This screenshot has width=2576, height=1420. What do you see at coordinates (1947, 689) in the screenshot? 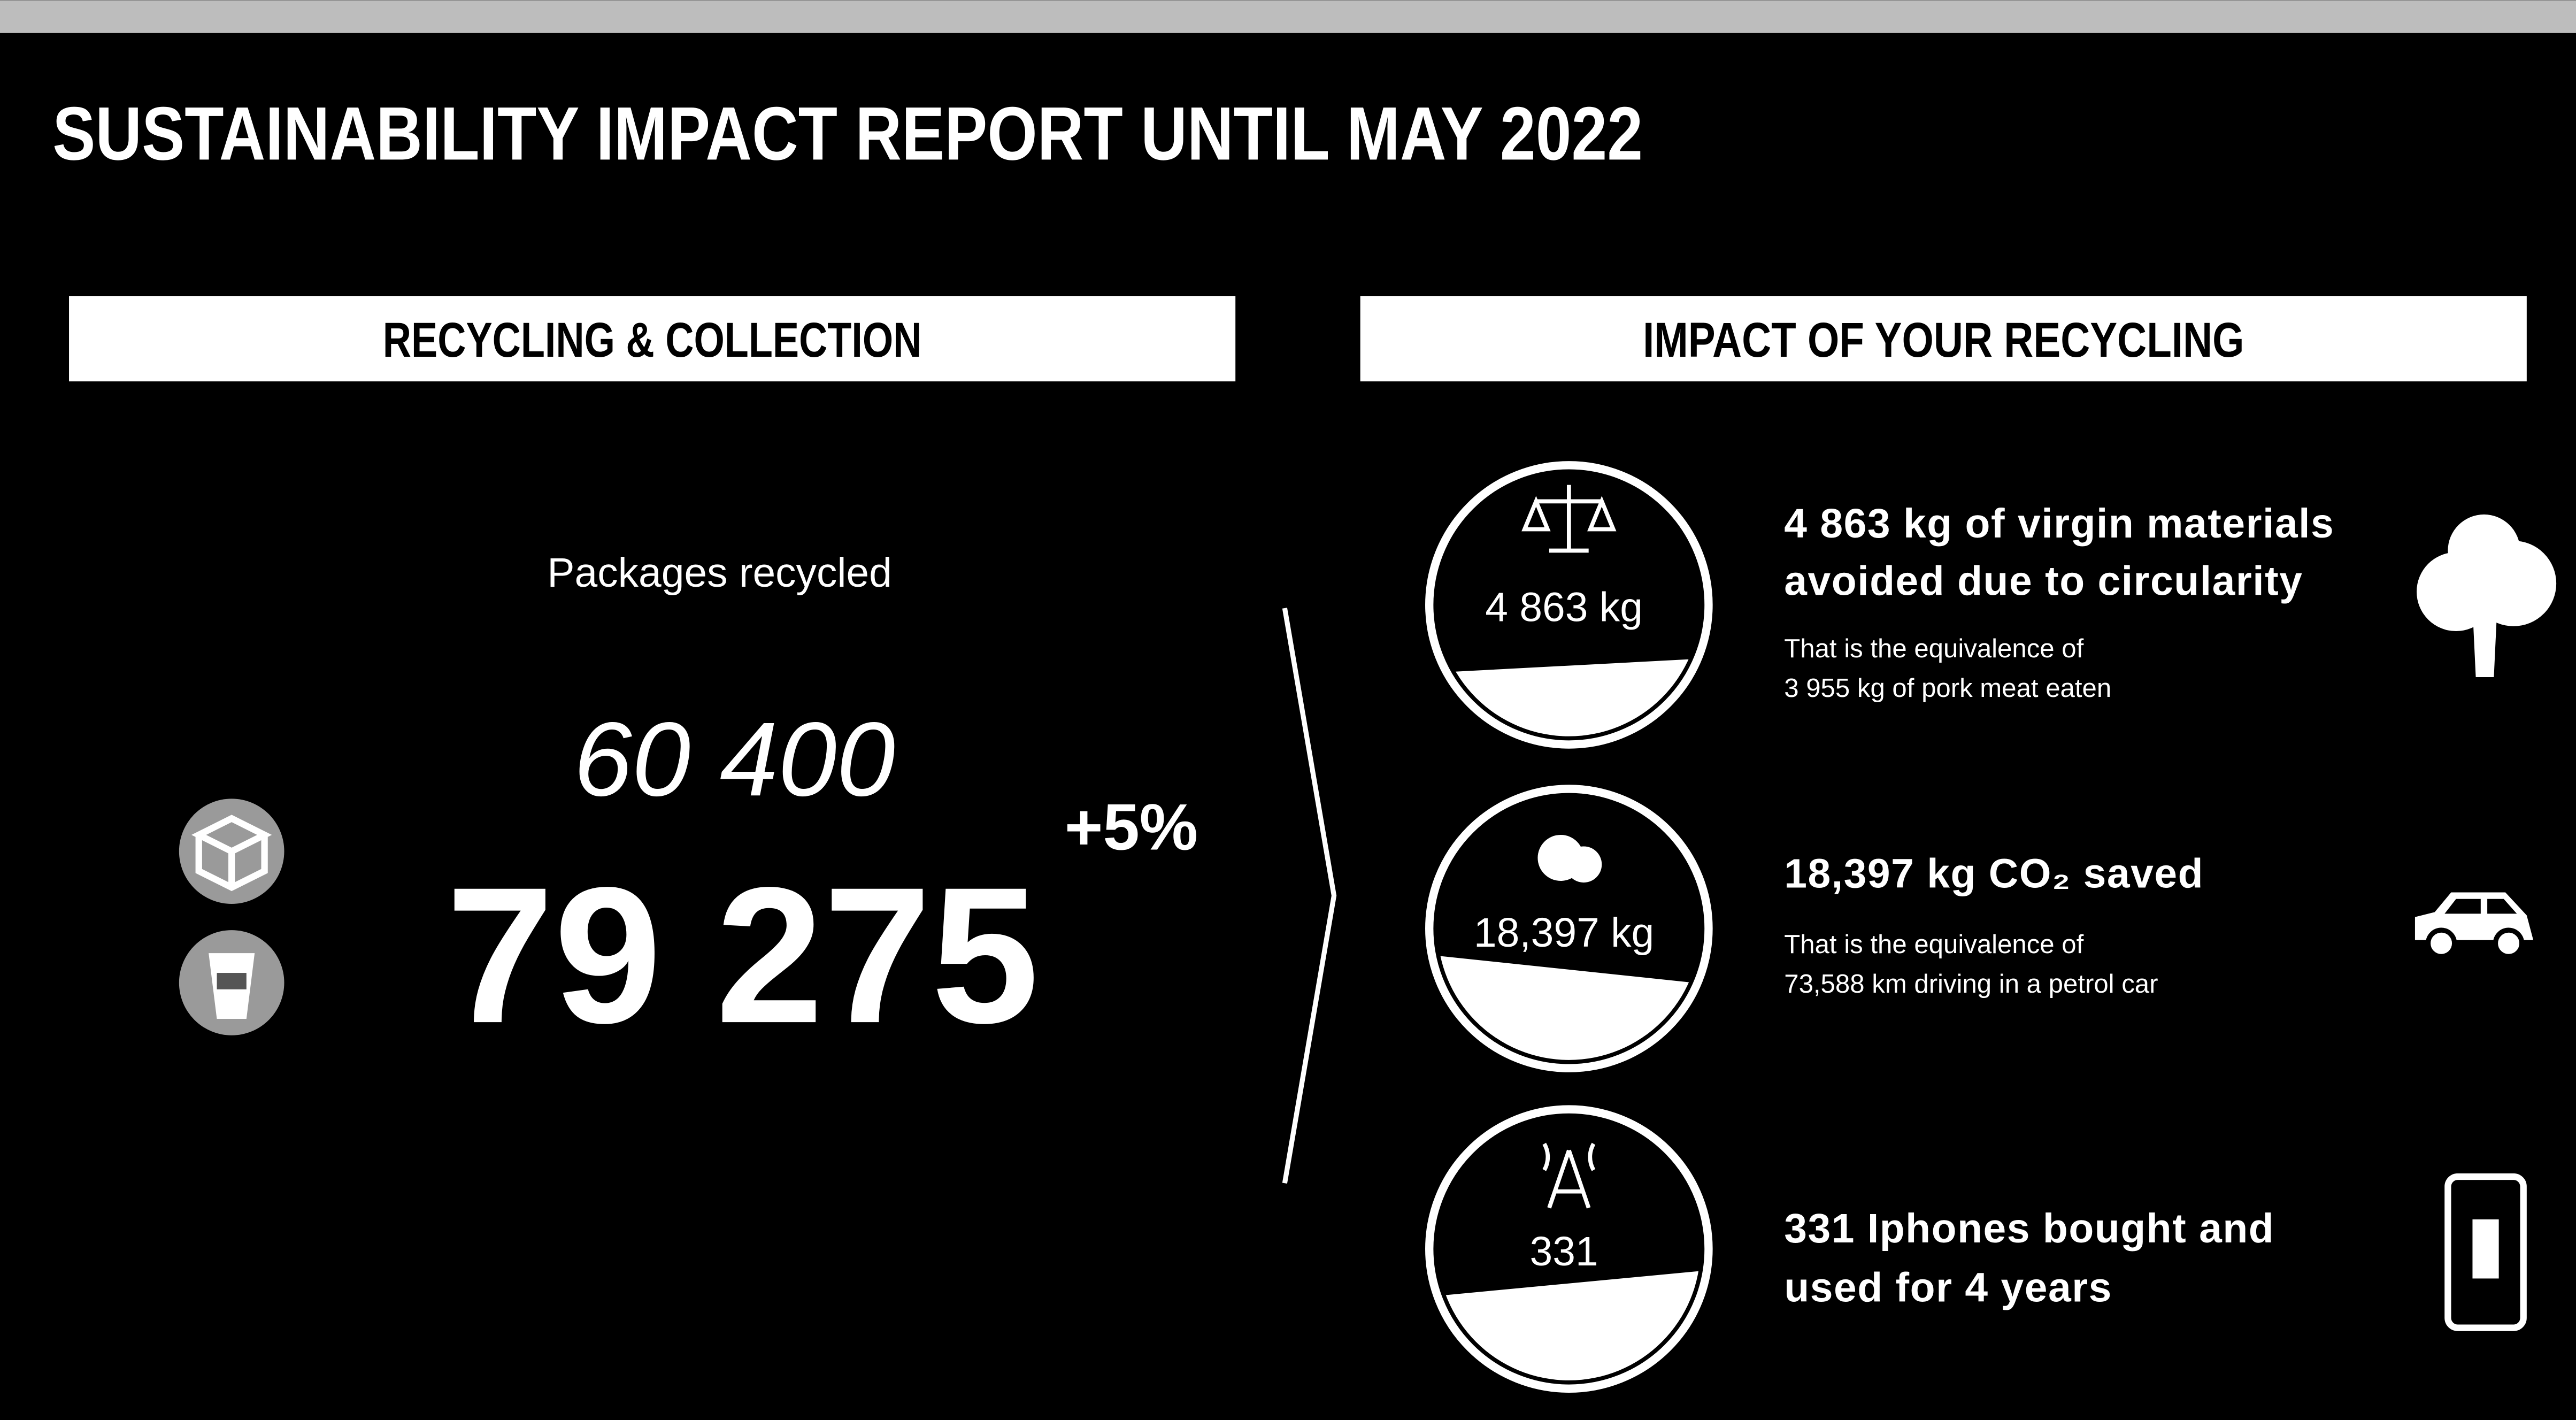
I see `impact-detail: 3 955 kg of pork meat eaten` at bounding box center [1947, 689].